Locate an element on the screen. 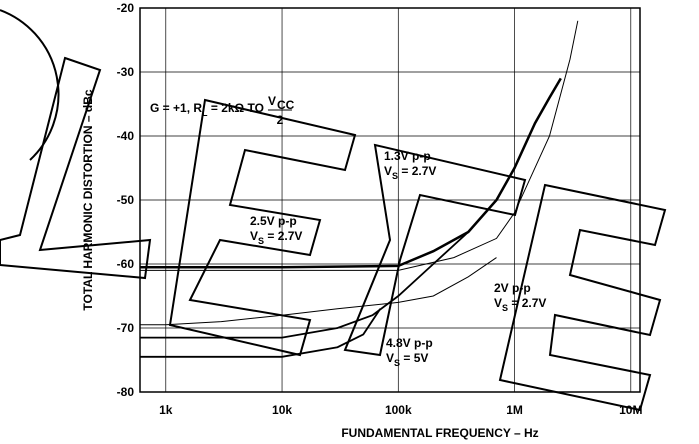 The height and width of the screenshot is (444, 699). annotation-text: G = +1, RL​ = 2kΩ TO is located at coordinates (207, 109).